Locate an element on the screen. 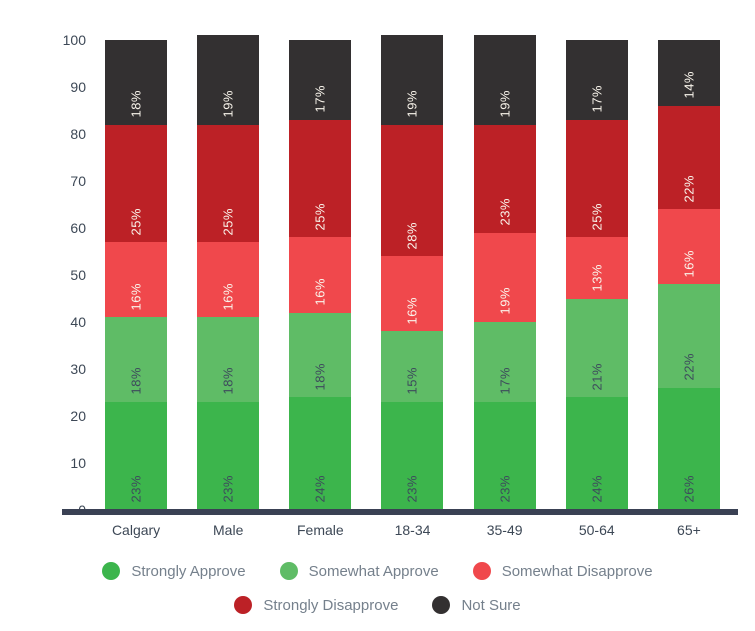 The image size is (755, 631). segment-somewhat-approve: 15% is located at coordinates (412, 366).